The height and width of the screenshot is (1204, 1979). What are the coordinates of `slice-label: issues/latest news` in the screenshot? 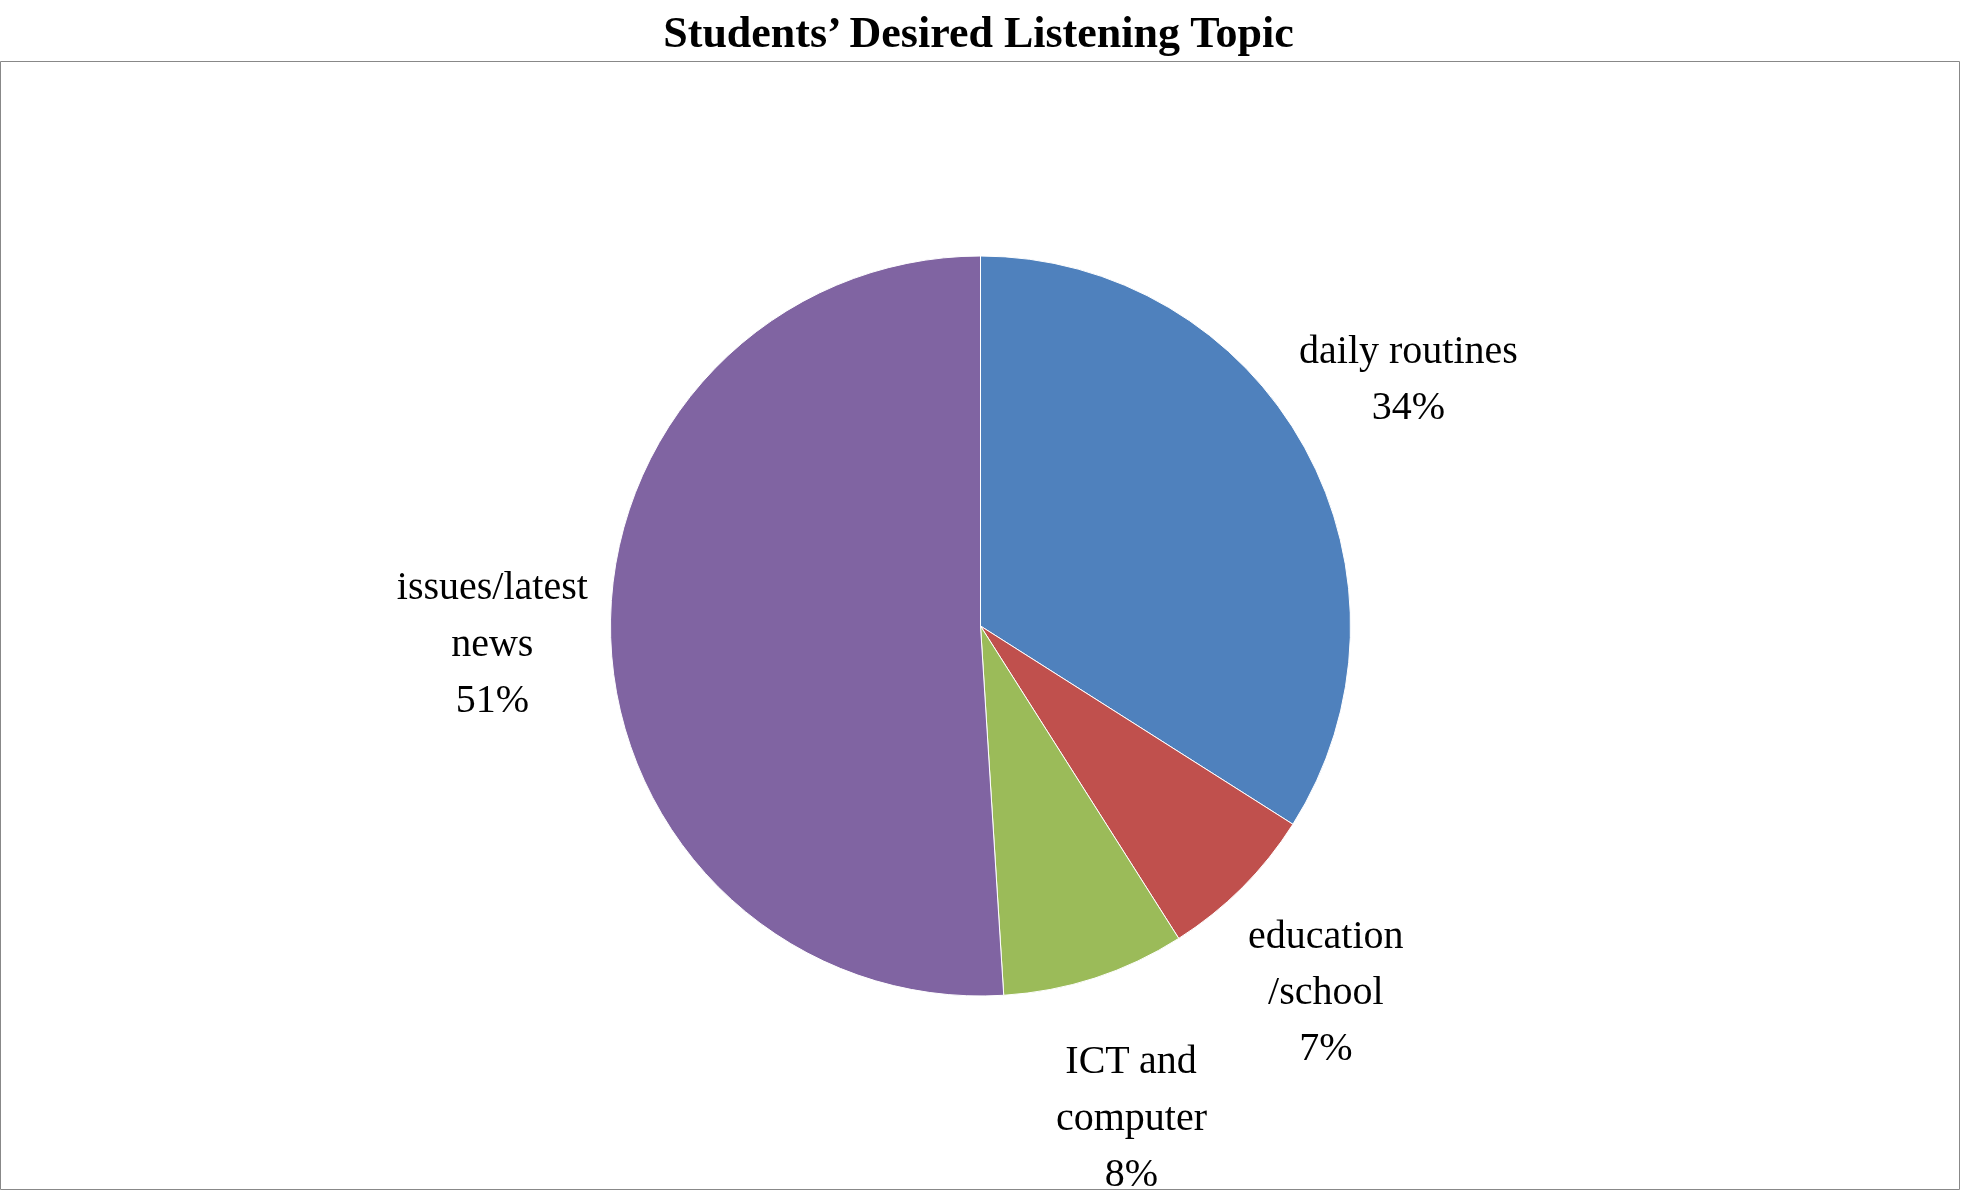 It's located at (492, 614).